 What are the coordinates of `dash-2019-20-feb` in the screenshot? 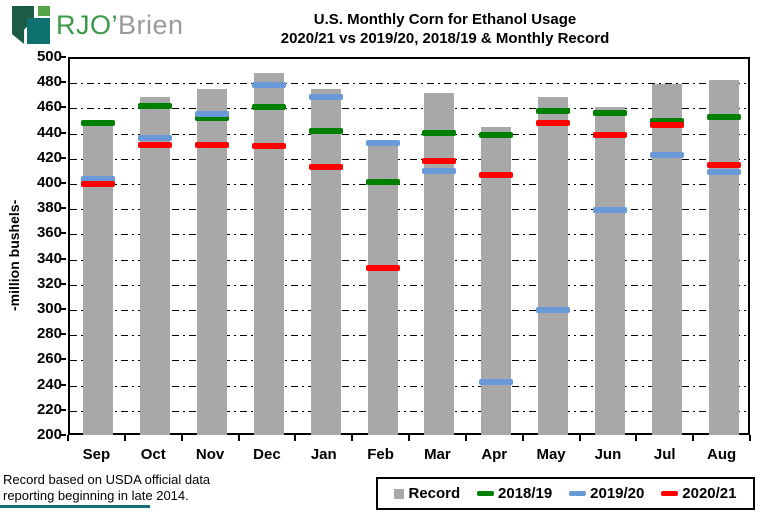 It's located at (382, 143).